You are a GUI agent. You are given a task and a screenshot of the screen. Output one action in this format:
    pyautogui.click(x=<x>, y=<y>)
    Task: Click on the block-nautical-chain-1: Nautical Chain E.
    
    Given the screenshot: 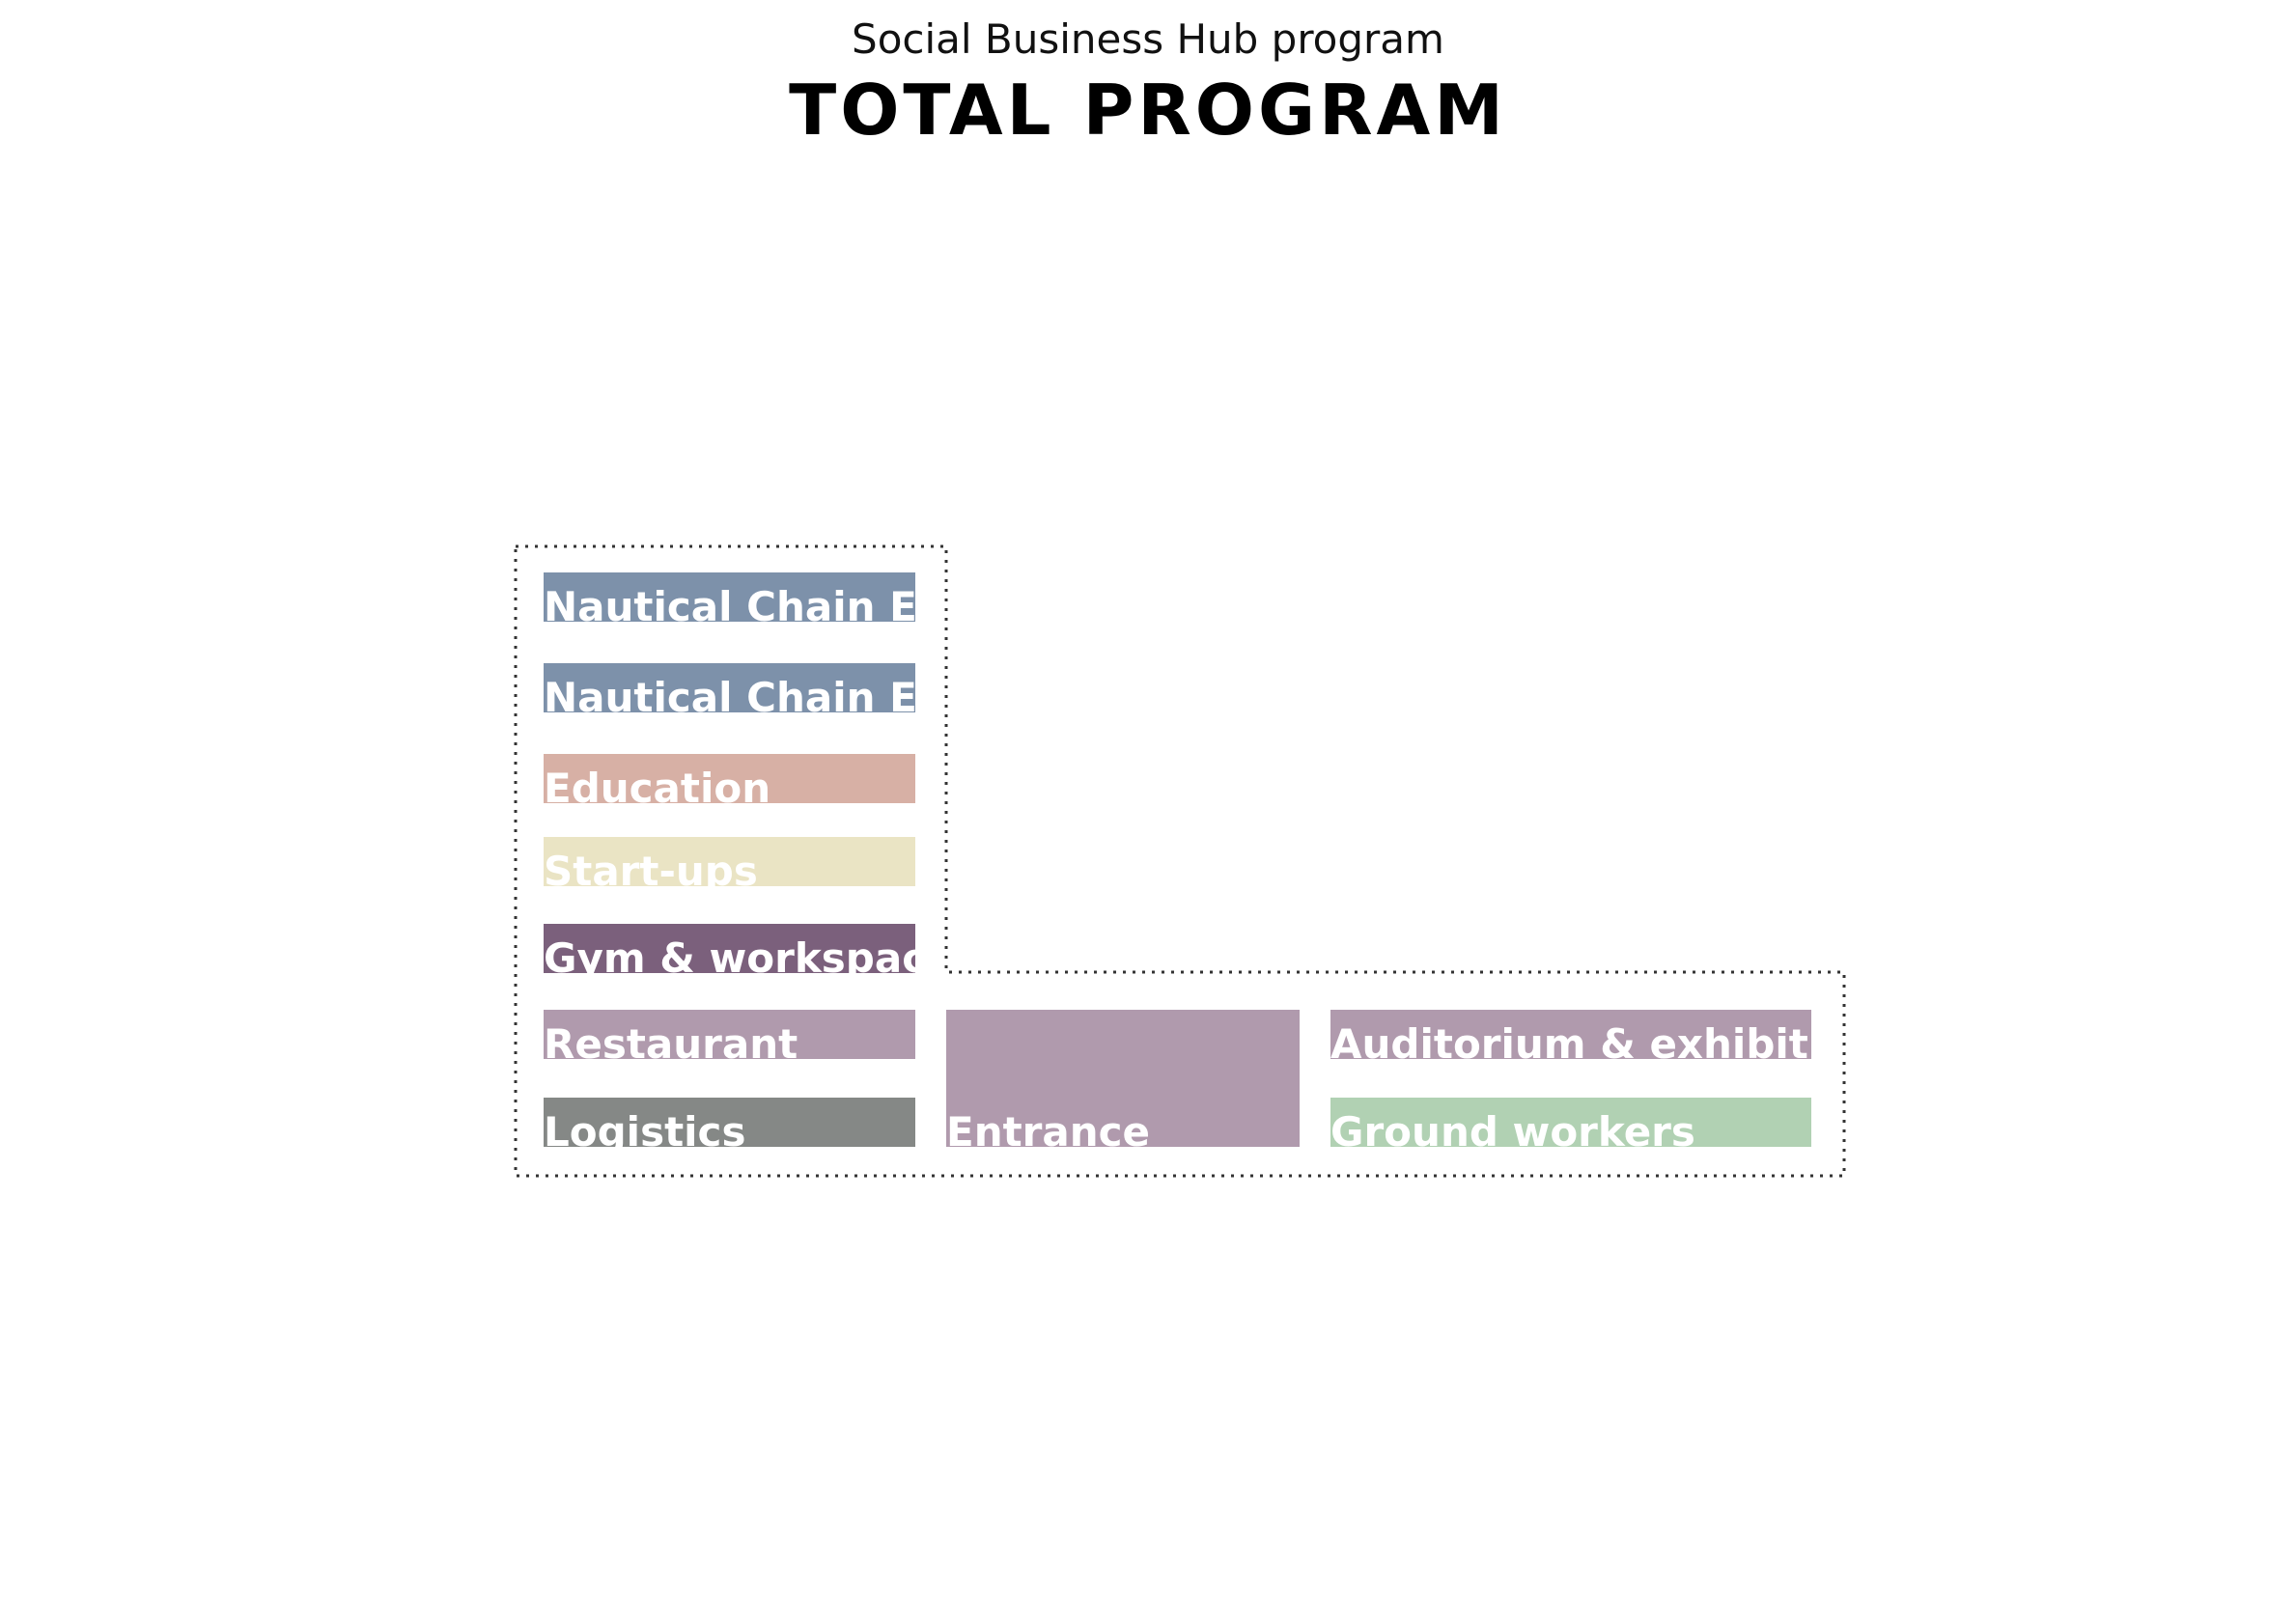 What is the action you would take?
    pyautogui.click(x=729, y=597)
    